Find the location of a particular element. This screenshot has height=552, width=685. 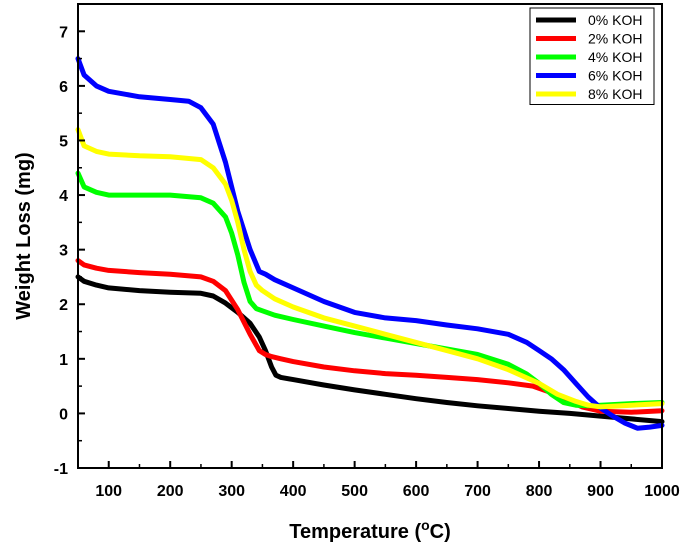

y-tick-label: 5 is located at coordinates (63, 141).